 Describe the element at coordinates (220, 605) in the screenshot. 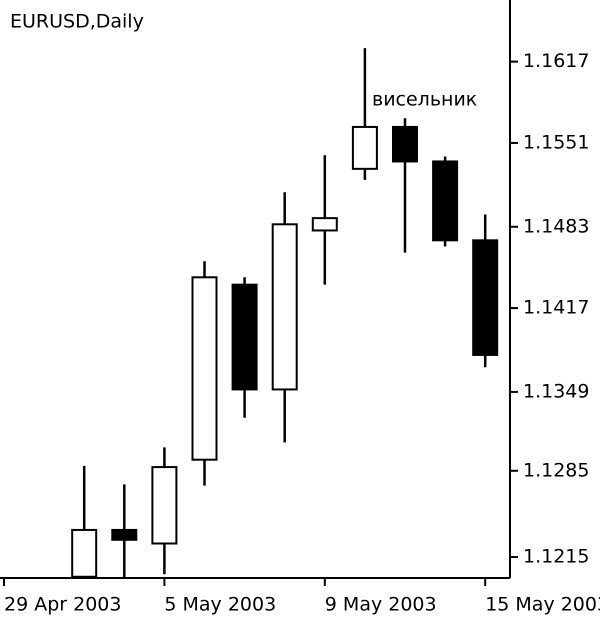

I see `x-tick-label: 5 May 2003` at that location.